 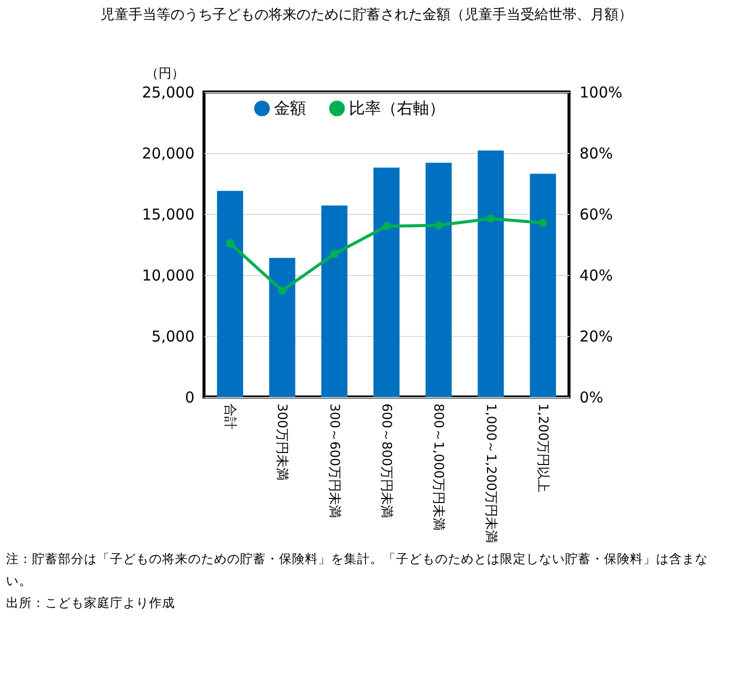 I want to click on y2-tick-label: 0%, so click(x=592, y=397).